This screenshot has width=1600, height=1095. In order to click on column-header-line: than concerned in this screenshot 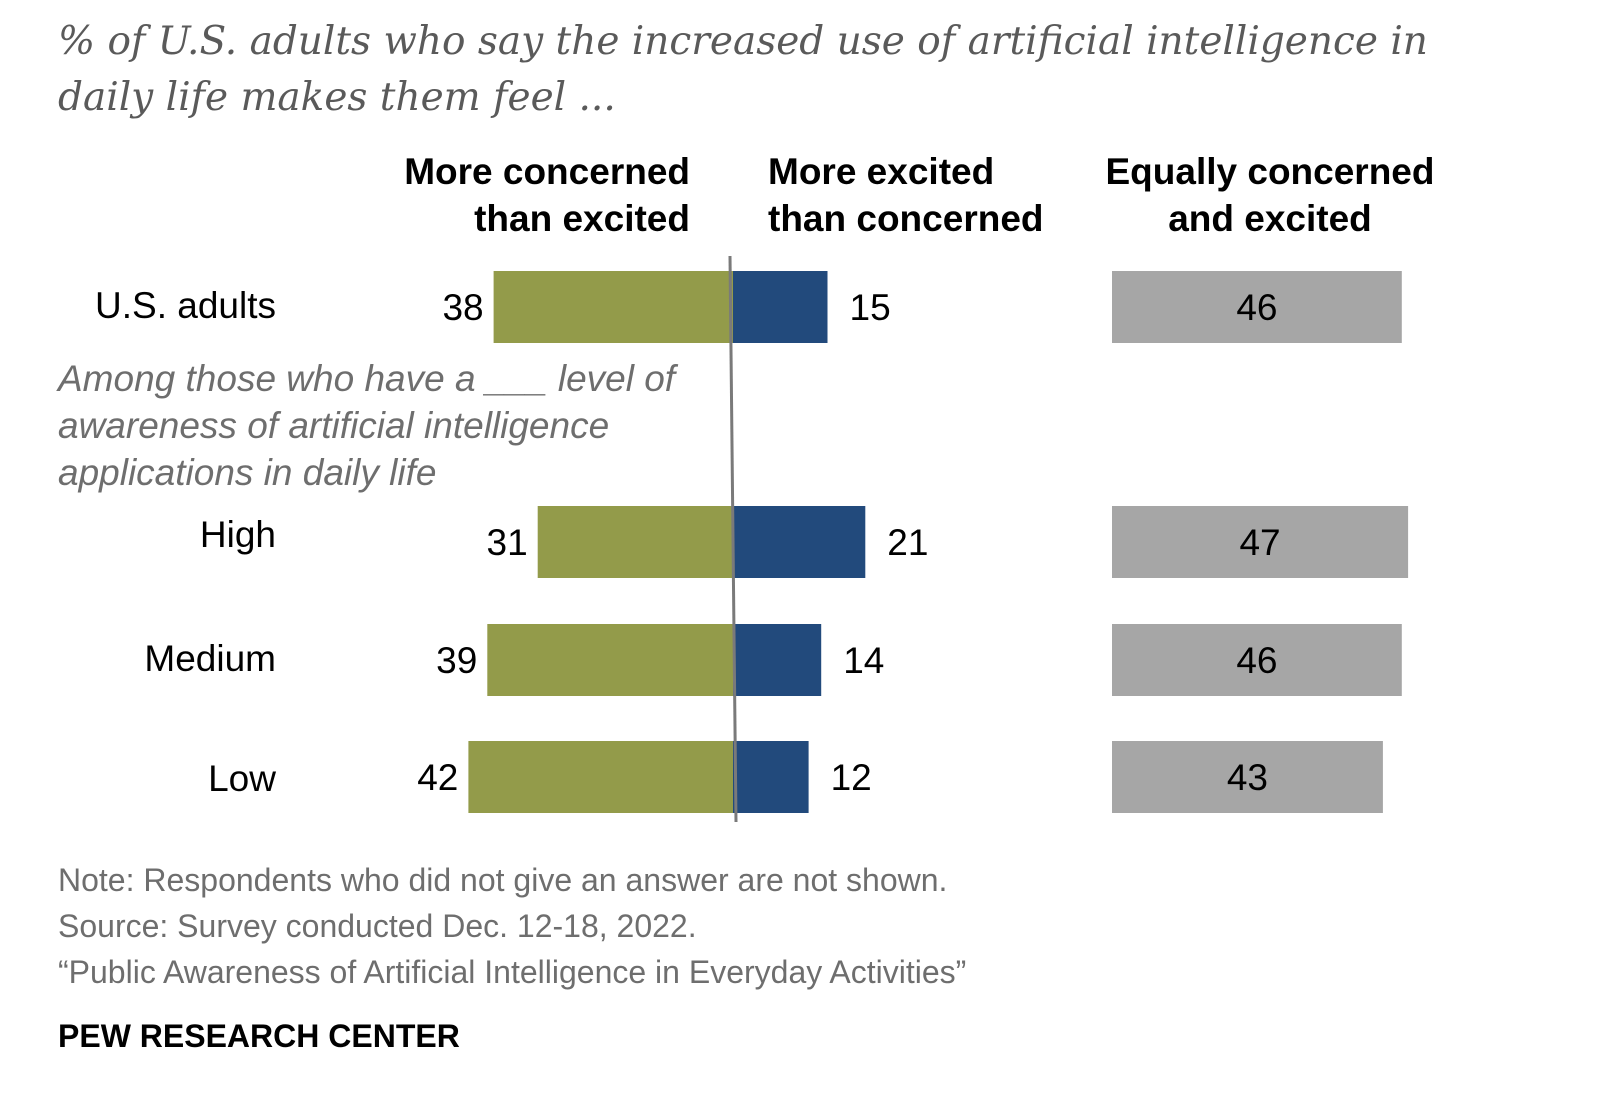, I will do `click(906, 218)`.